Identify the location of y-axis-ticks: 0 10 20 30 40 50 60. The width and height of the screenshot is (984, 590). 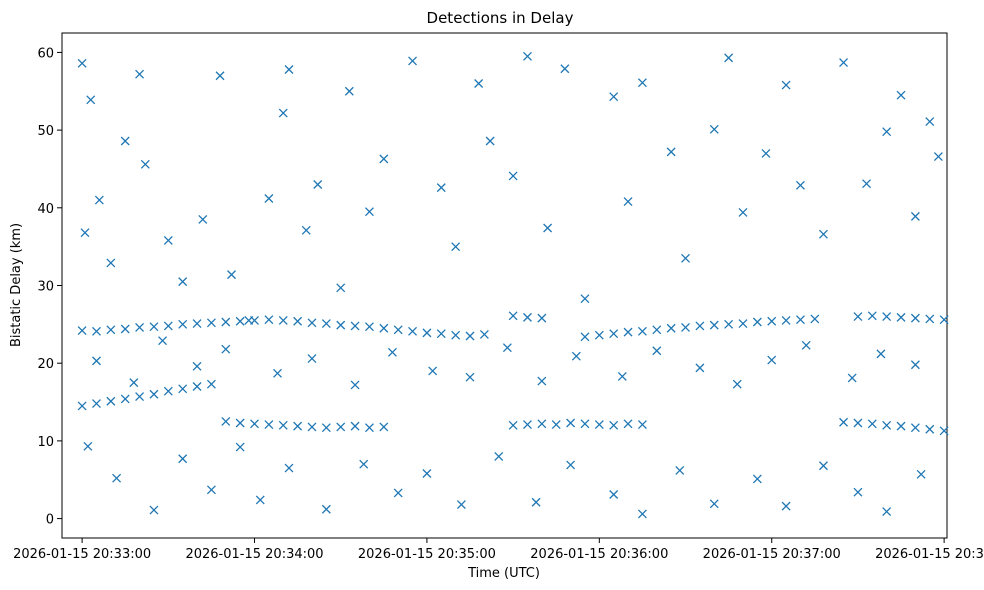
(49, 287).